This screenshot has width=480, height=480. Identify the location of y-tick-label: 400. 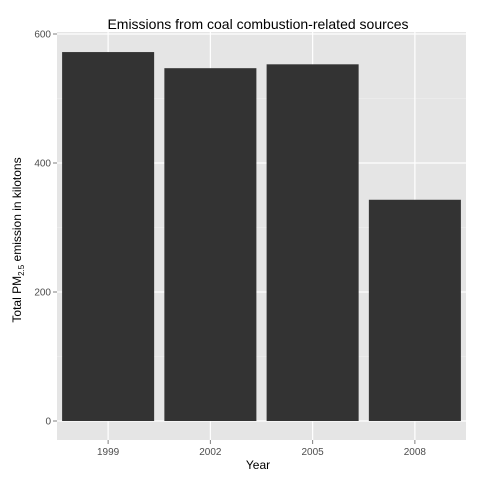
(42, 164).